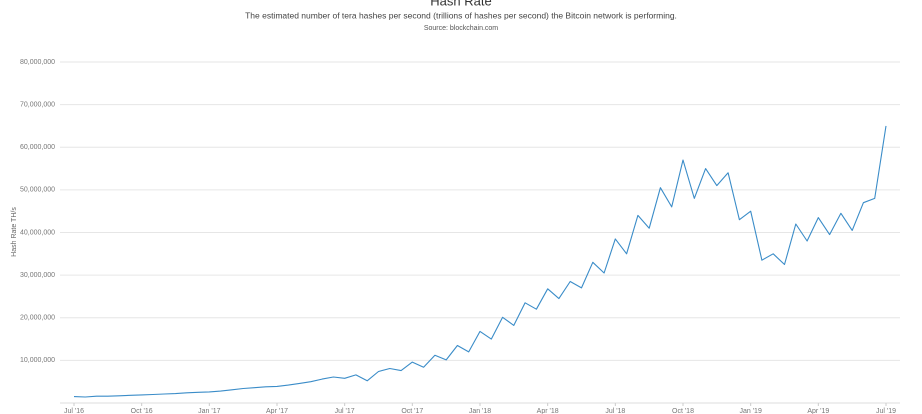 Image resolution: width=922 pixels, height=414 pixels. What do you see at coordinates (412, 411) in the screenshot?
I see `x-tick-label: Oct '17` at bounding box center [412, 411].